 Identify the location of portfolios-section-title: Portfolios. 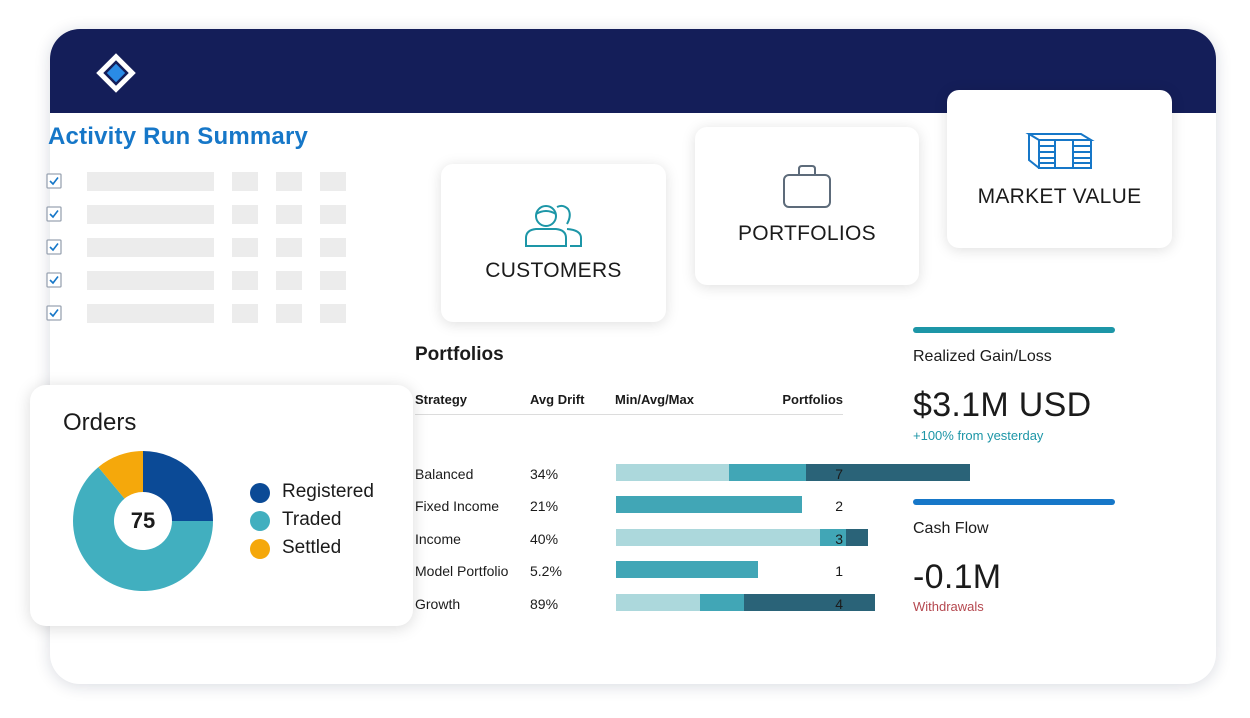
(459, 354).